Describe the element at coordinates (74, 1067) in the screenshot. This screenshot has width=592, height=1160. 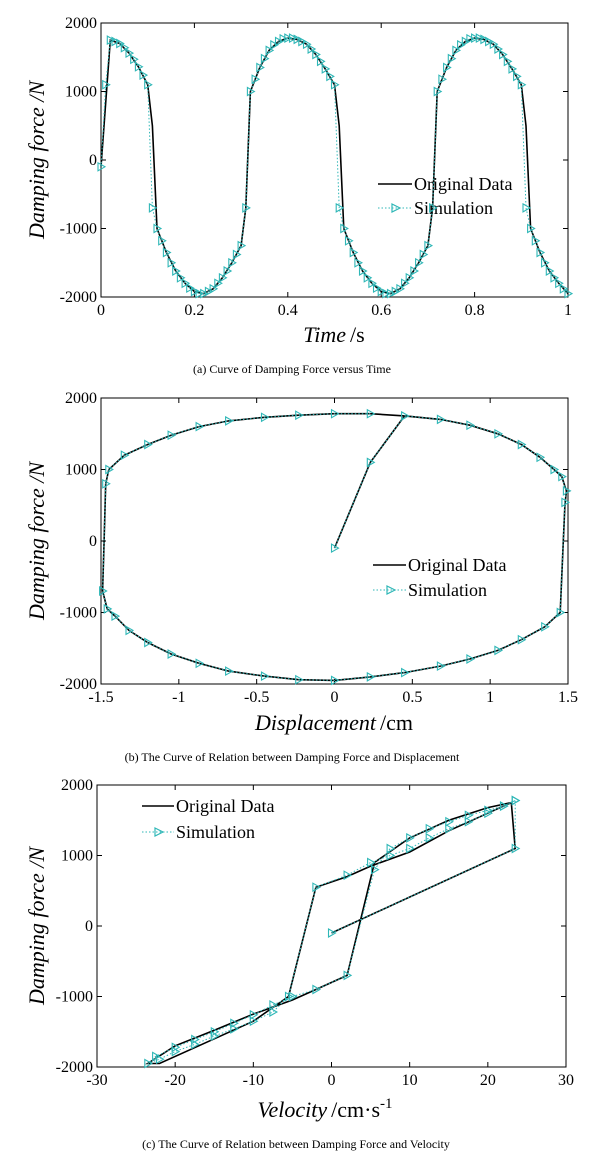
I see `y-tick-label-c: -2000` at that location.